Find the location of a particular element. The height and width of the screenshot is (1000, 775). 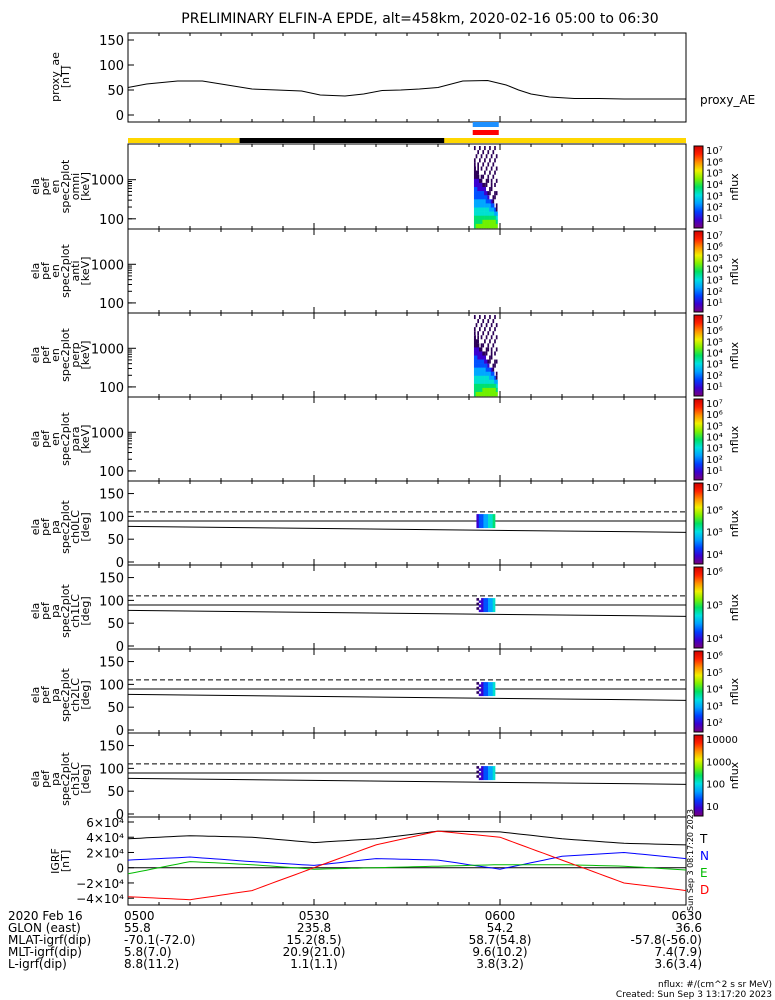

proxy-ae-line is located at coordinates (406, 89).